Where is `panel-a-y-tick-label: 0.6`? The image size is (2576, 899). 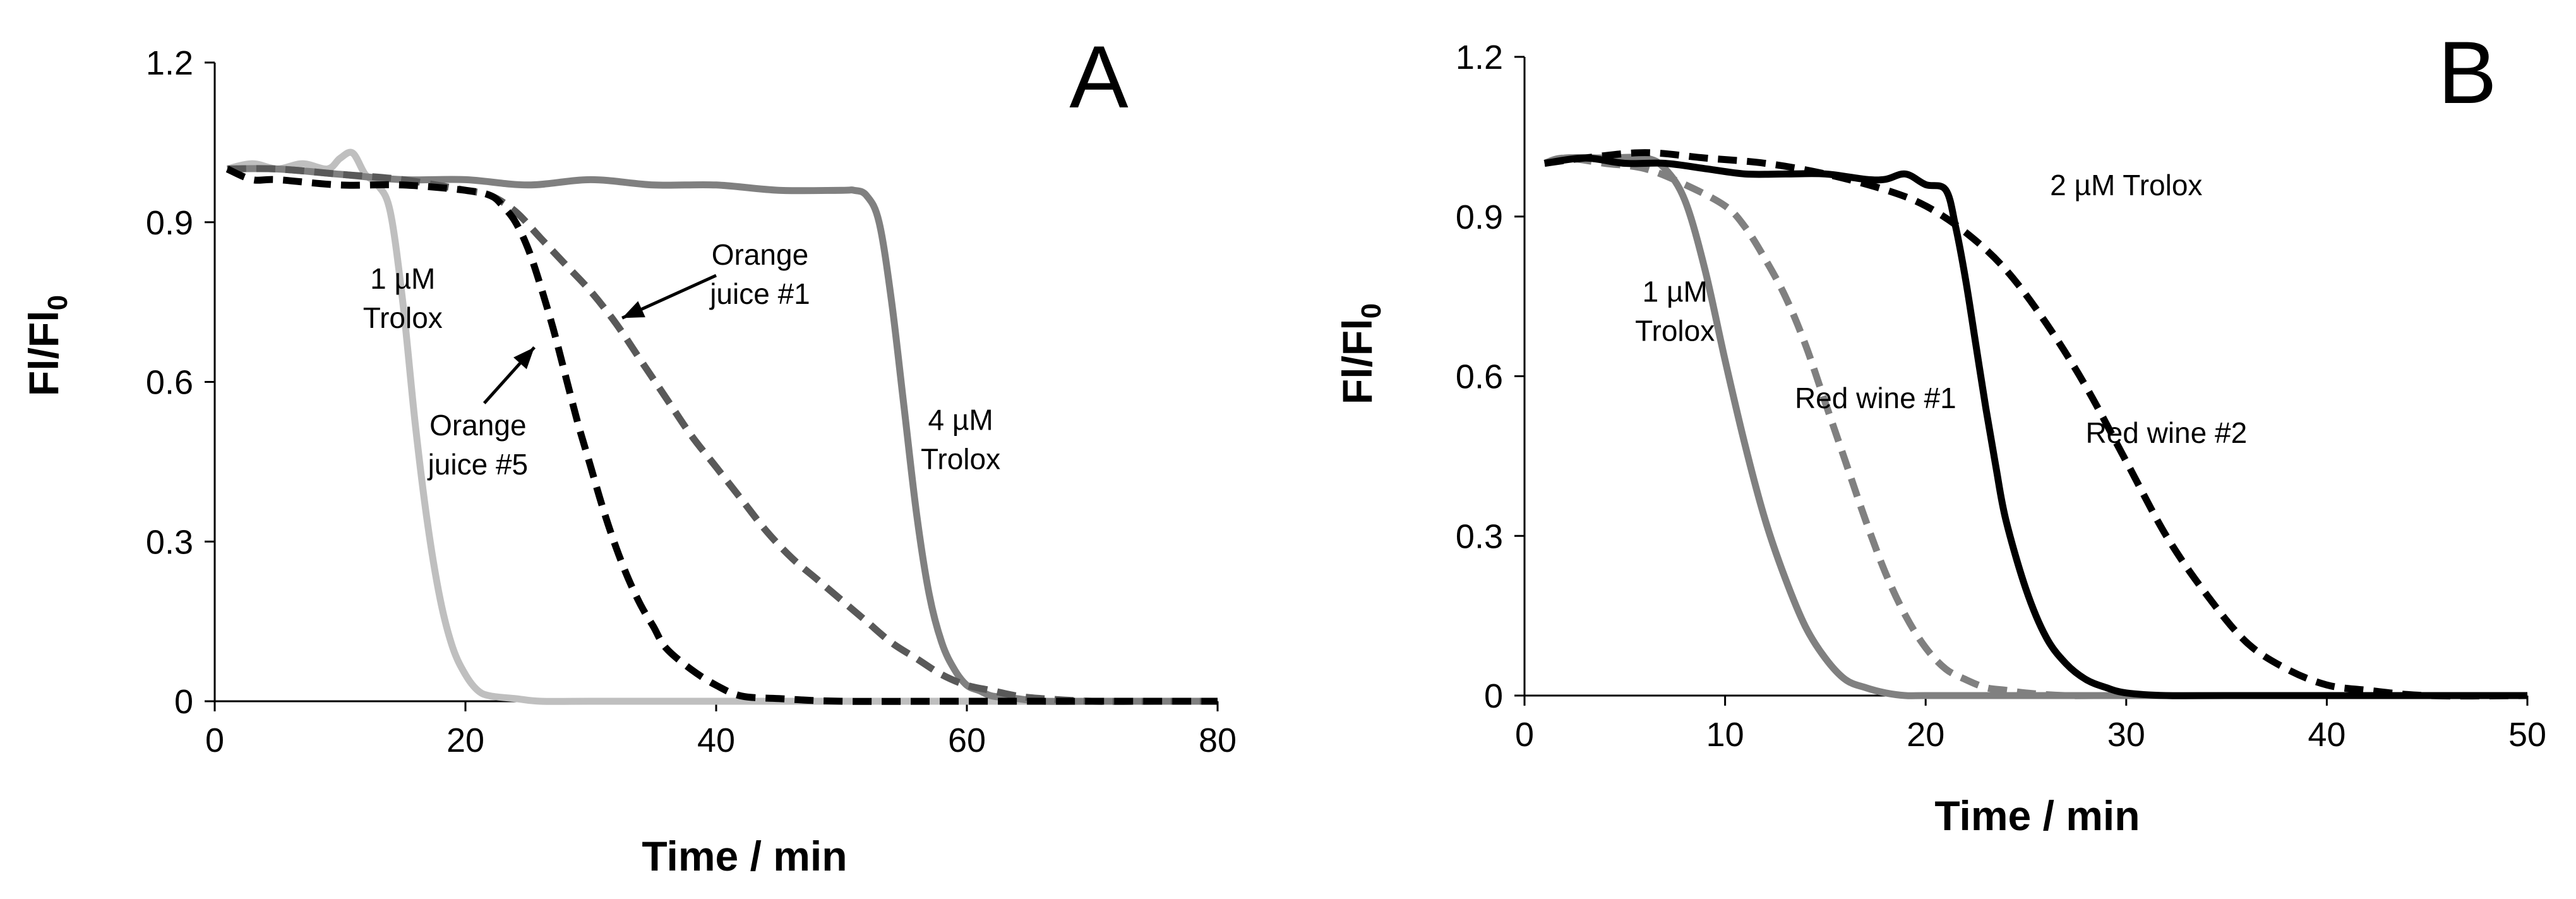
panel-a-y-tick-label: 0.6 is located at coordinates (169, 383).